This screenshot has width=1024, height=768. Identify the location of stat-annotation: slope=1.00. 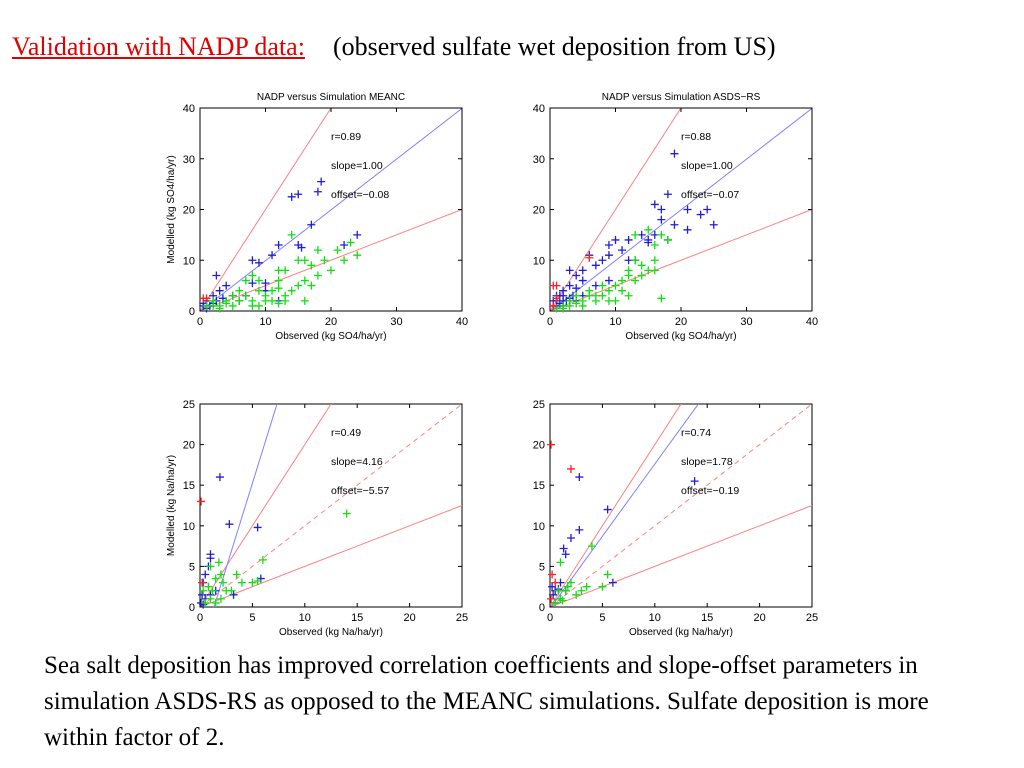
(707, 166).